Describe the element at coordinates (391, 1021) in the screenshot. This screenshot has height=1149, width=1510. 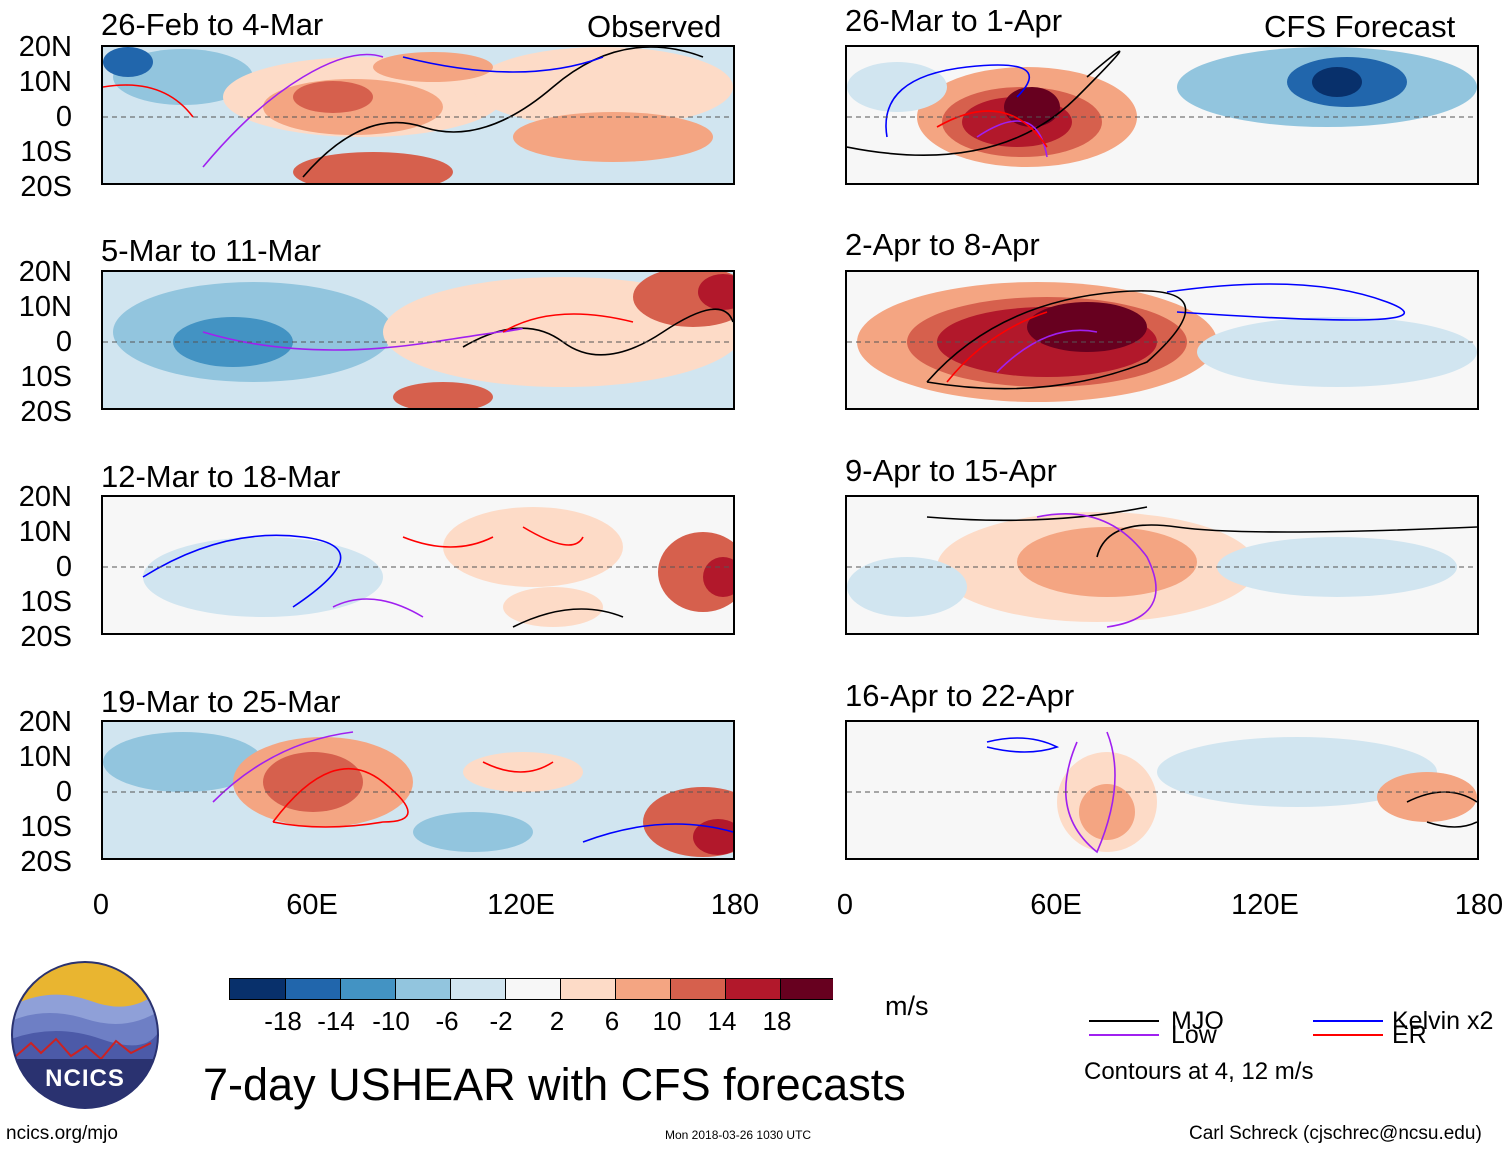
I see `colorbar-label: -10` at that location.